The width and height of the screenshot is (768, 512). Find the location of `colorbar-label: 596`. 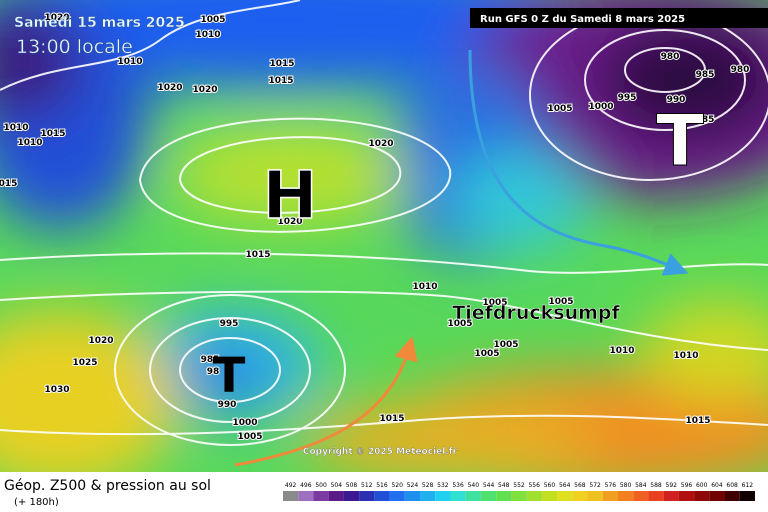

colorbar-label: 596 is located at coordinates (687, 485).